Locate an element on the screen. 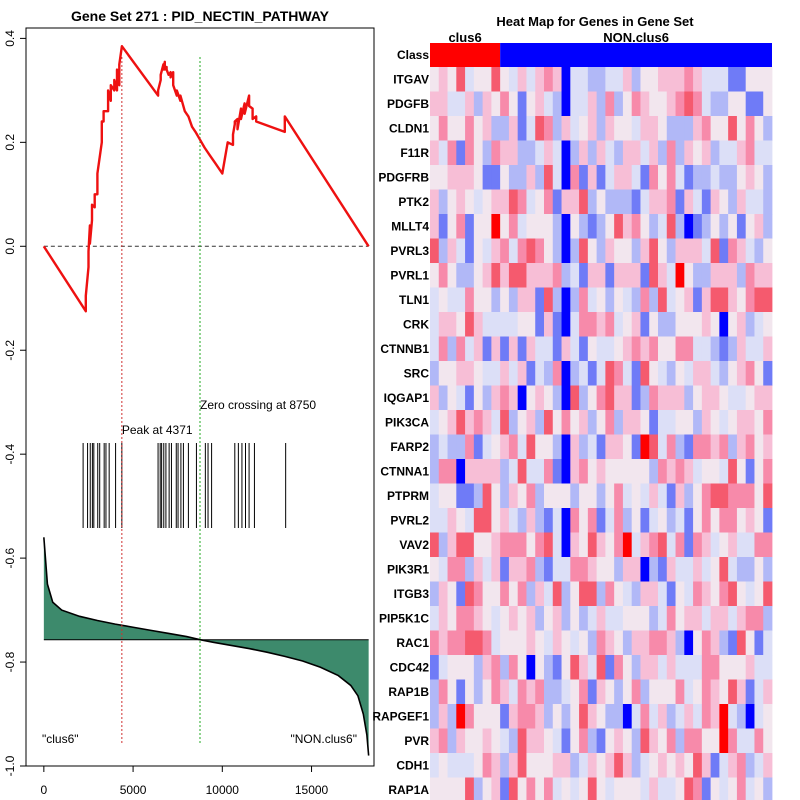  gene-label: MLLT4 is located at coordinates (410, 226).